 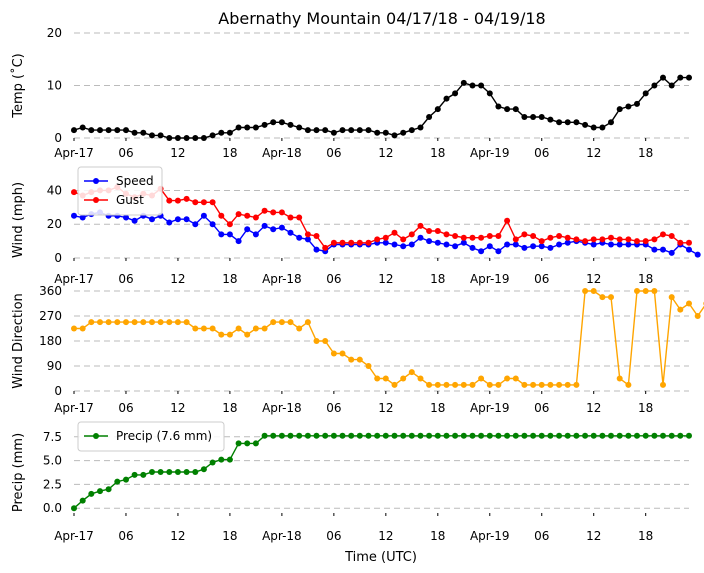 What do you see at coordinates (164, 436) in the screenshot?
I see `legend-label: Precip (7.6 mm)` at bounding box center [164, 436].